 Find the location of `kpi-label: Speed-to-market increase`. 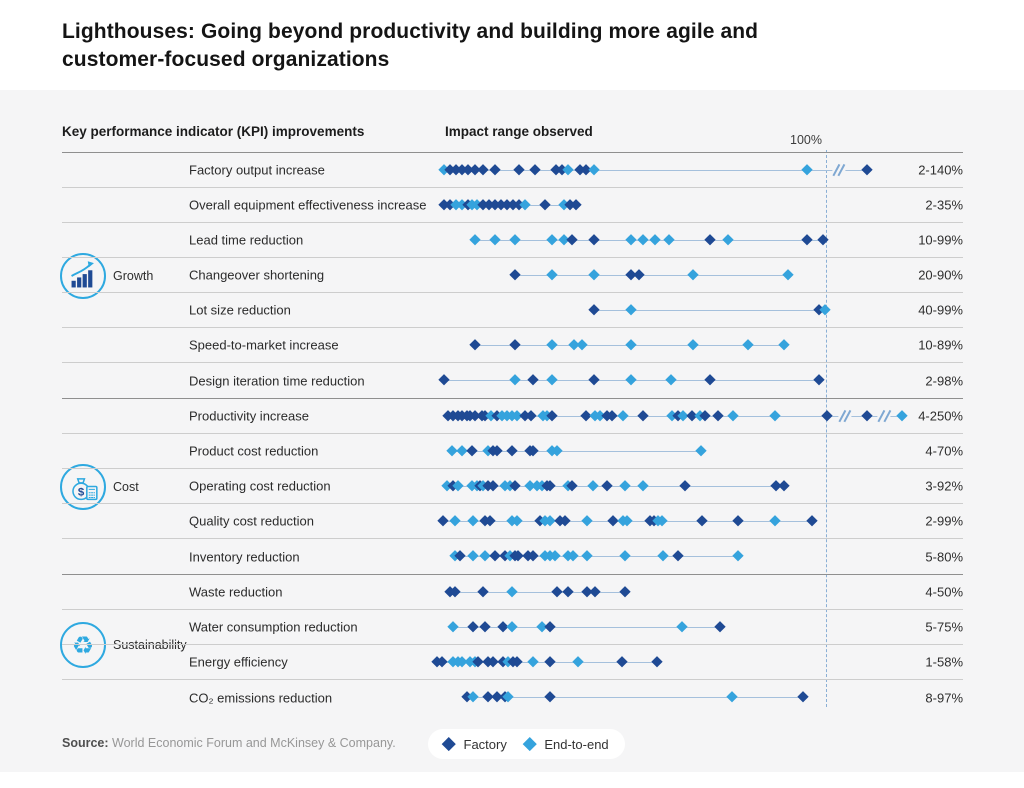

kpi-label: Speed-to-market increase is located at coordinates (264, 345).